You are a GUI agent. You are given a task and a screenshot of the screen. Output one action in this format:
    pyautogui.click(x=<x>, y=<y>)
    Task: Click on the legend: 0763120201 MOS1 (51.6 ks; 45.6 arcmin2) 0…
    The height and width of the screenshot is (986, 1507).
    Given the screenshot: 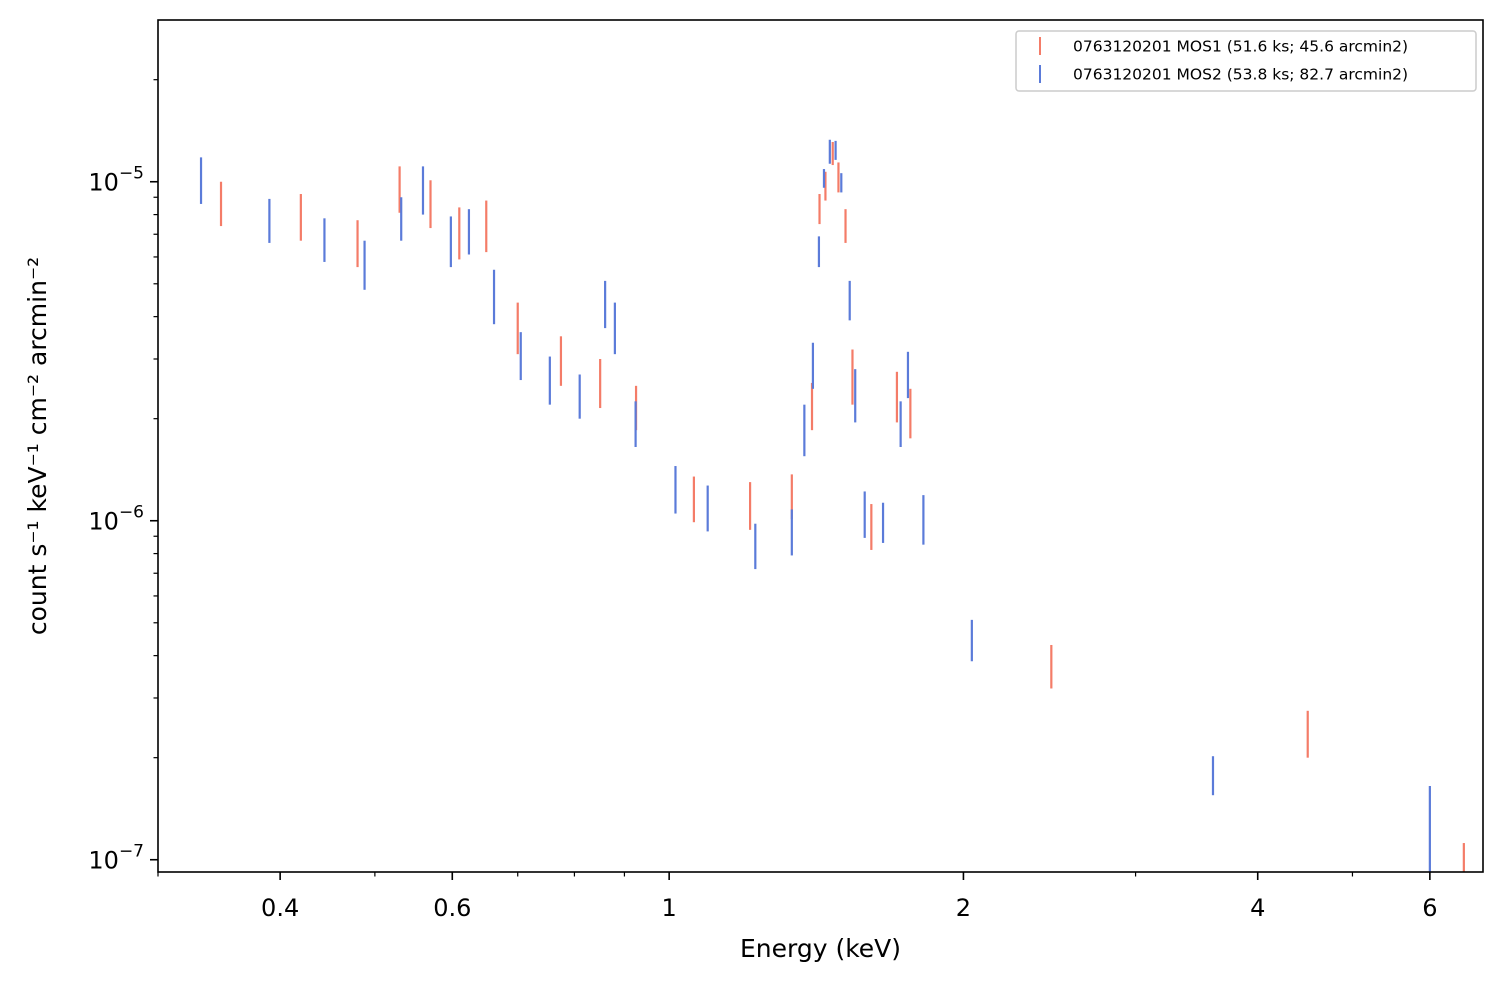 What is the action you would take?
    pyautogui.click(x=1246, y=61)
    